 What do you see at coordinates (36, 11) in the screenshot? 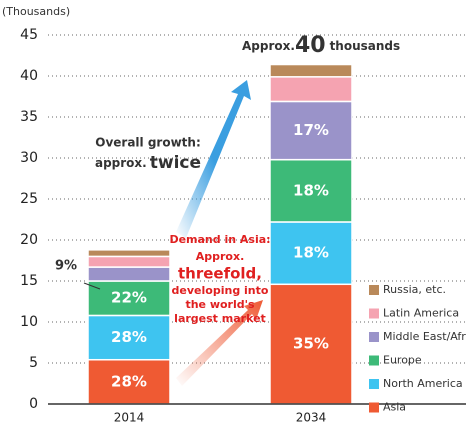
I see `unit-label: (Thousands)` at bounding box center [36, 11].